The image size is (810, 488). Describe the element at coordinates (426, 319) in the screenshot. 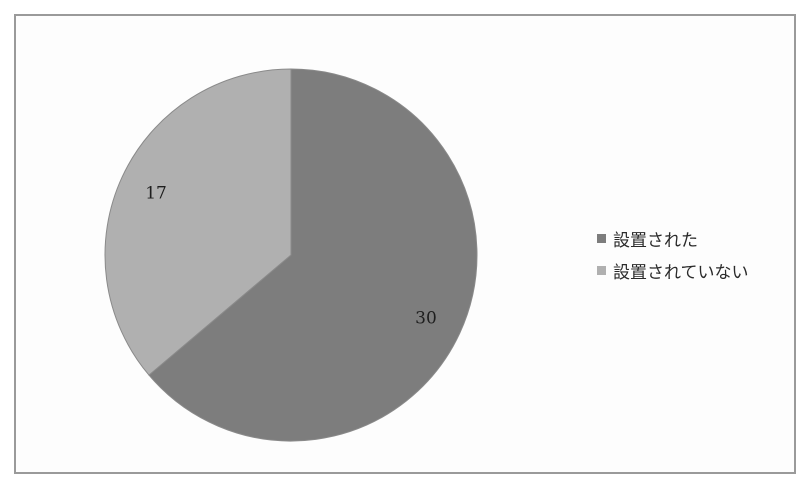

I see `data-label-installed: 30` at that location.